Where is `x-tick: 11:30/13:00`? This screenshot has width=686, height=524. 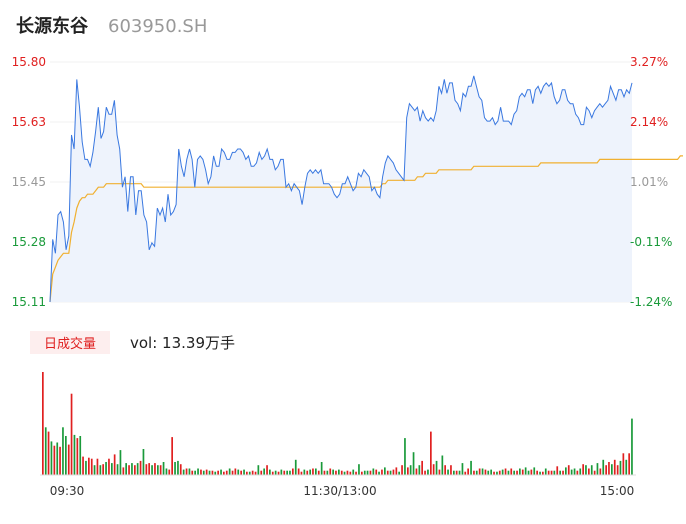 x-tick: 11:30/13:00 is located at coordinates (339, 491).